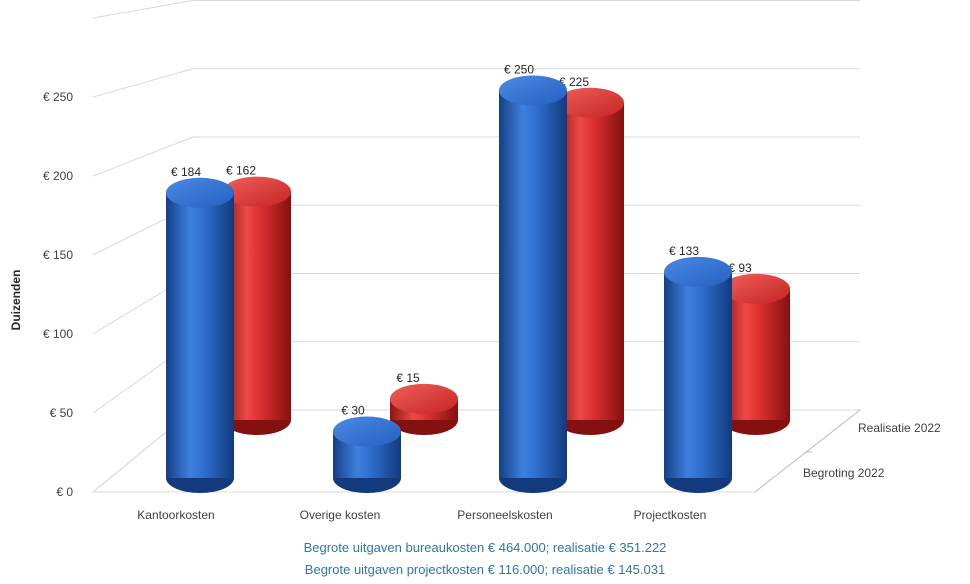  Describe the element at coordinates (574, 82) in the screenshot. I see `data-label: € 225` at that location.